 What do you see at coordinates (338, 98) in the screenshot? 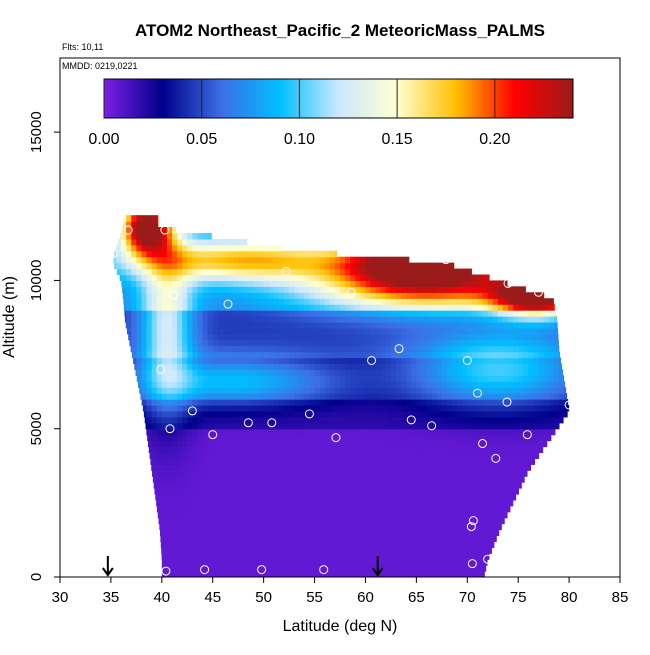
I see `colorbar-gradient` at bounding box center [338, 98].